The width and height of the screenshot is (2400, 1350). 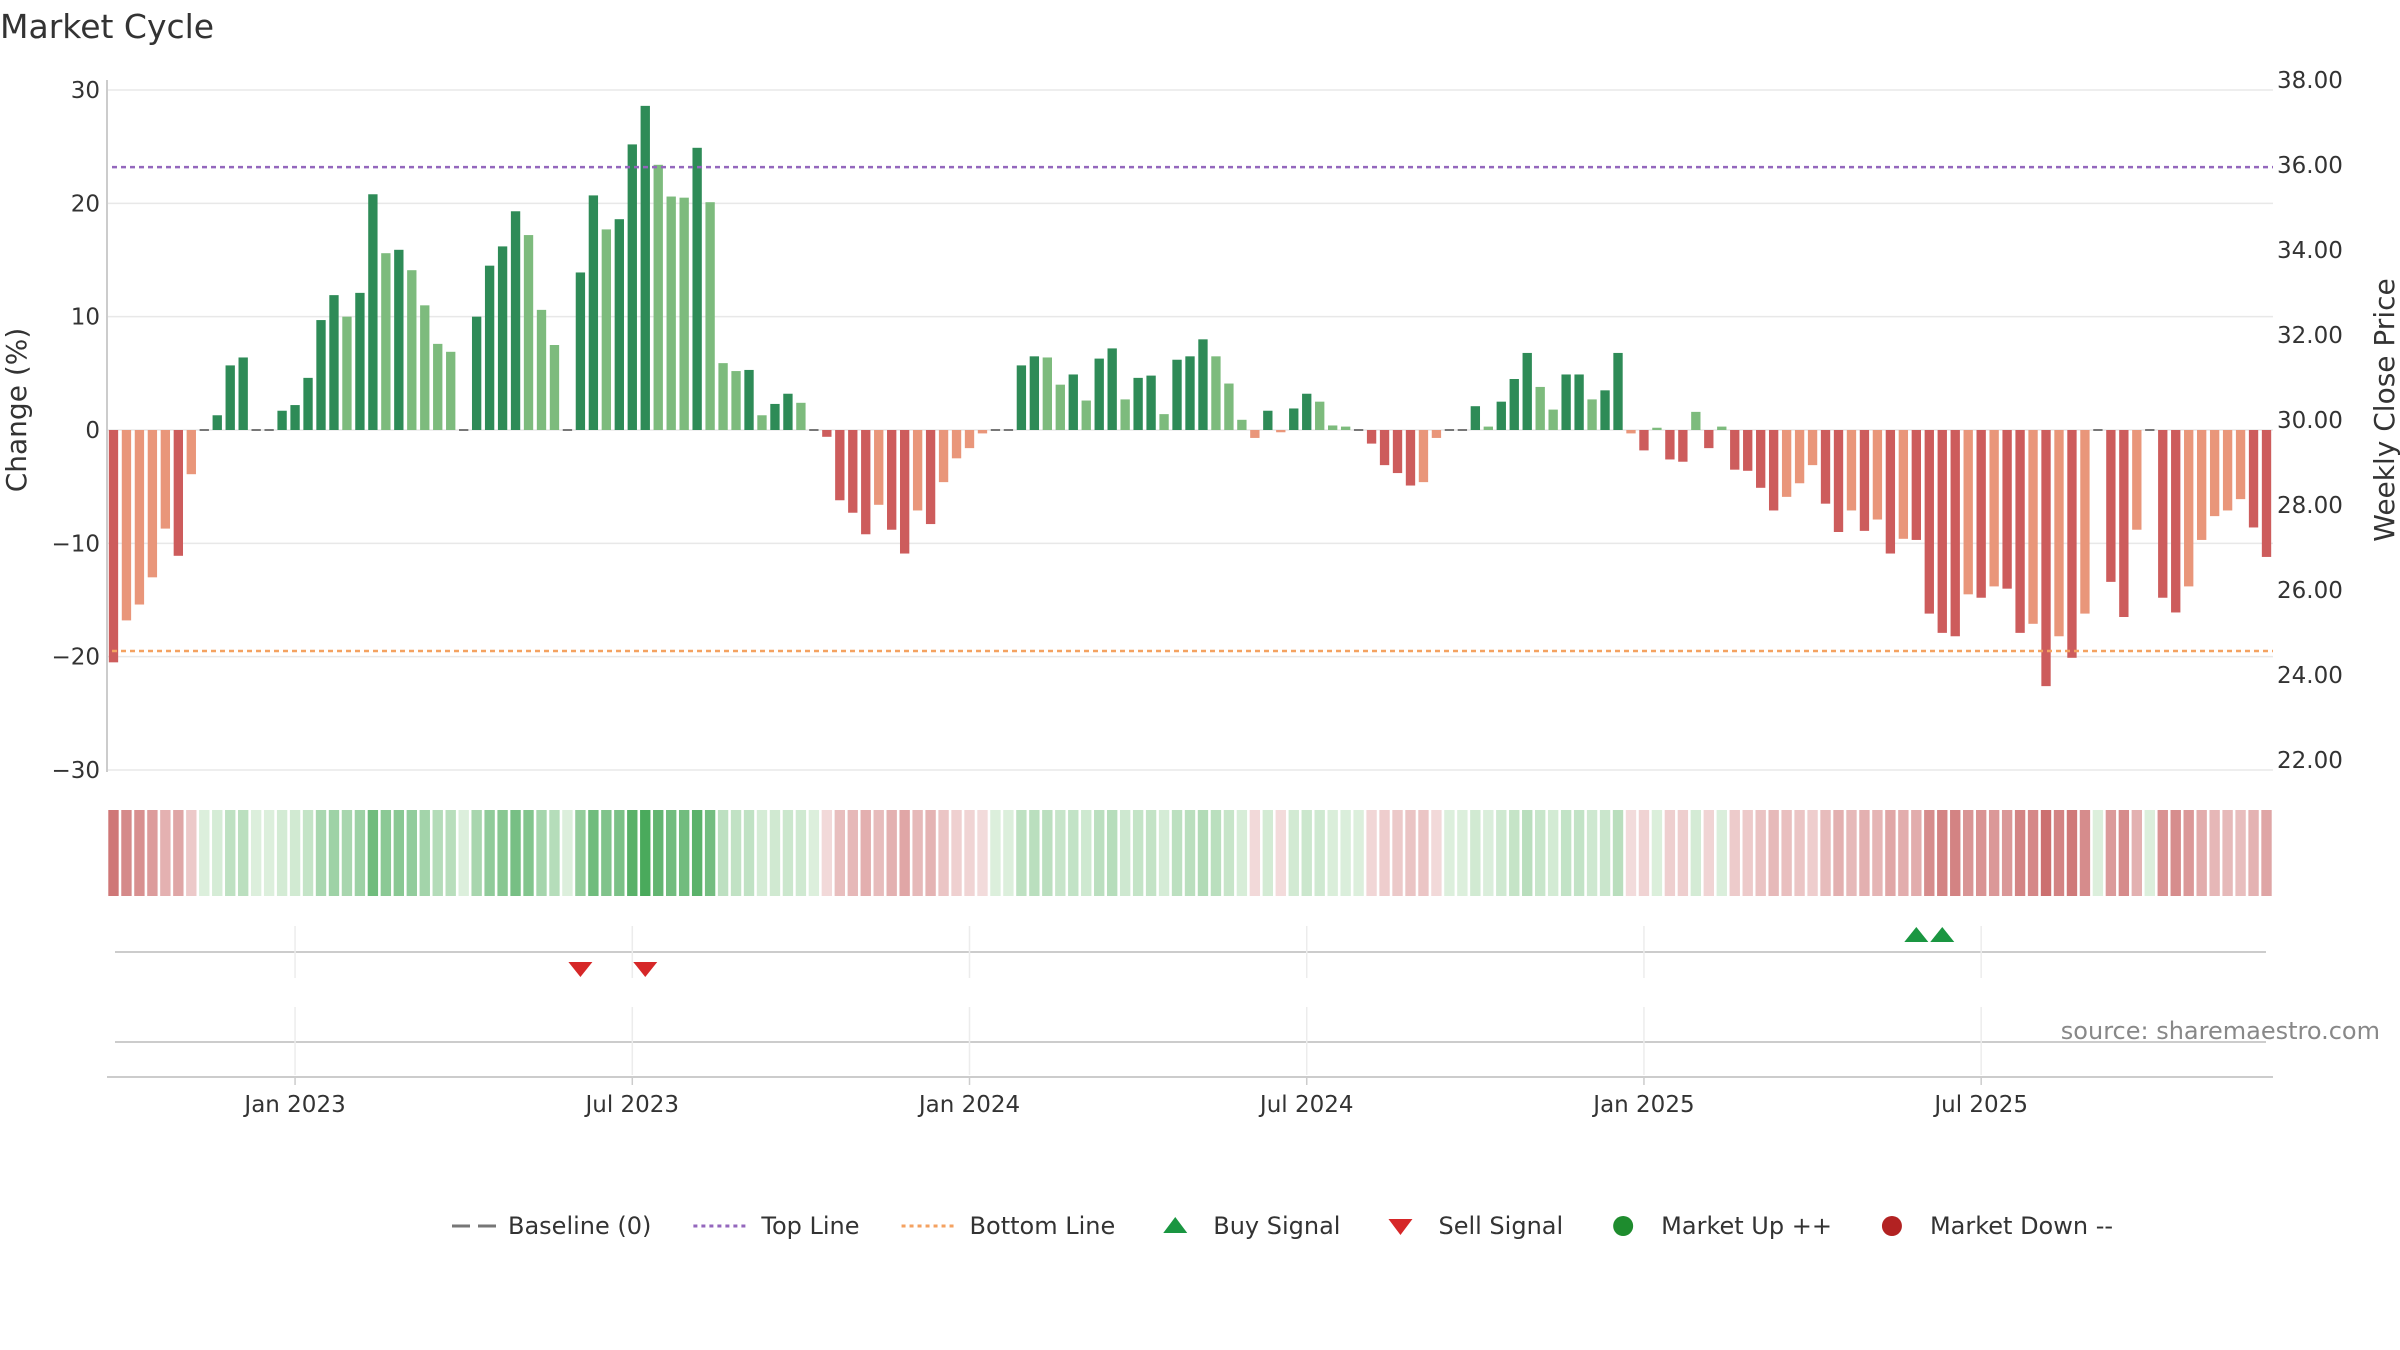 I want to click on left-tick-label: 20, so click(x=85, y=204).